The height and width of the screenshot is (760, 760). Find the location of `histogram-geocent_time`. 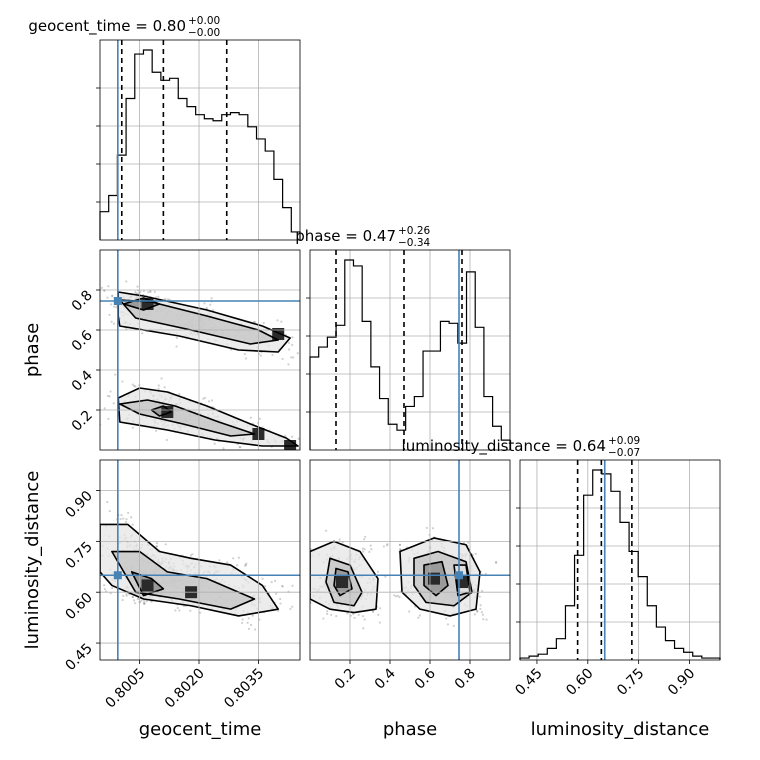

histogram-geocent_time is located at coordinates (200, 144).